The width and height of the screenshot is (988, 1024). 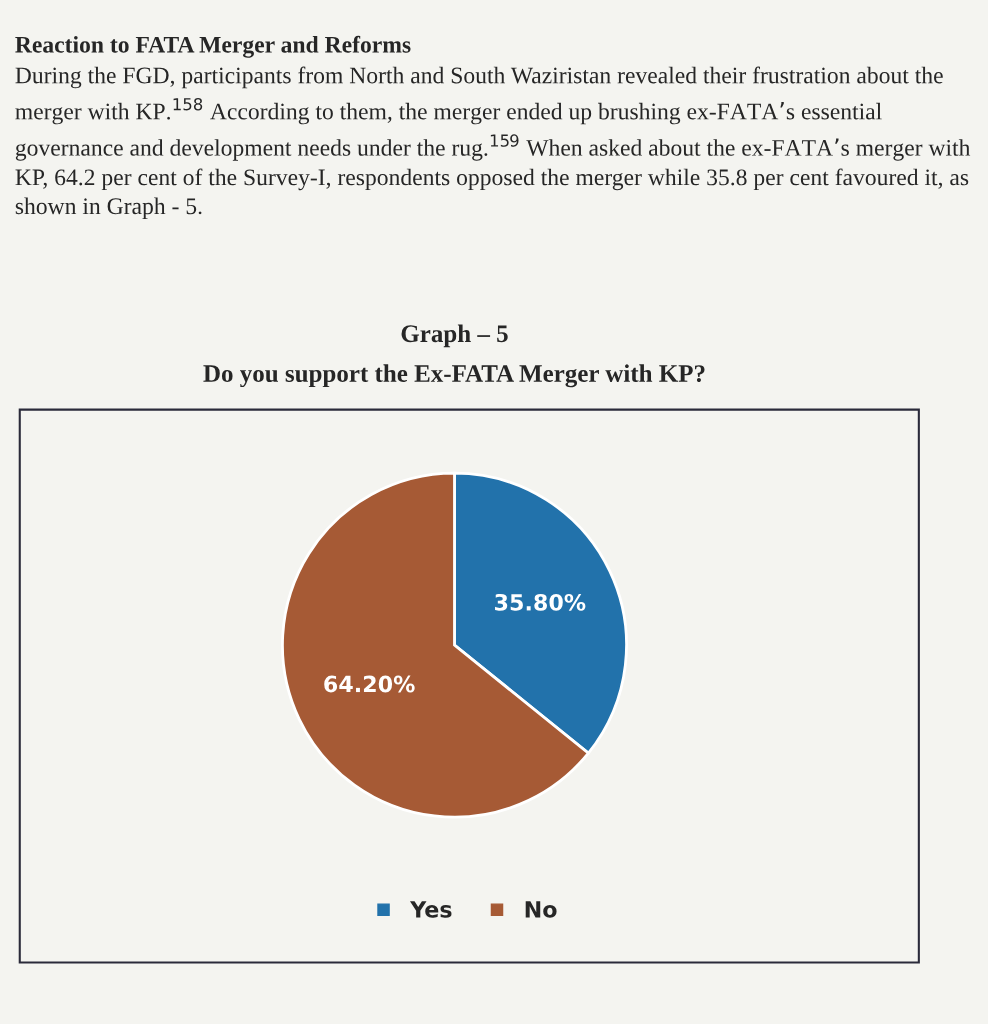 What do you see at coordinates (454, 336) in the screenshot?
I see `chart-title: Graph – 5` at bounding box center [454, 336].